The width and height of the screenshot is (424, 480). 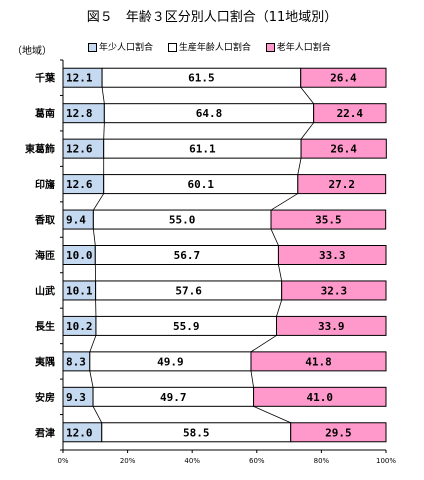 I want to click on category-label: 君津, so click(x=45, y=432).